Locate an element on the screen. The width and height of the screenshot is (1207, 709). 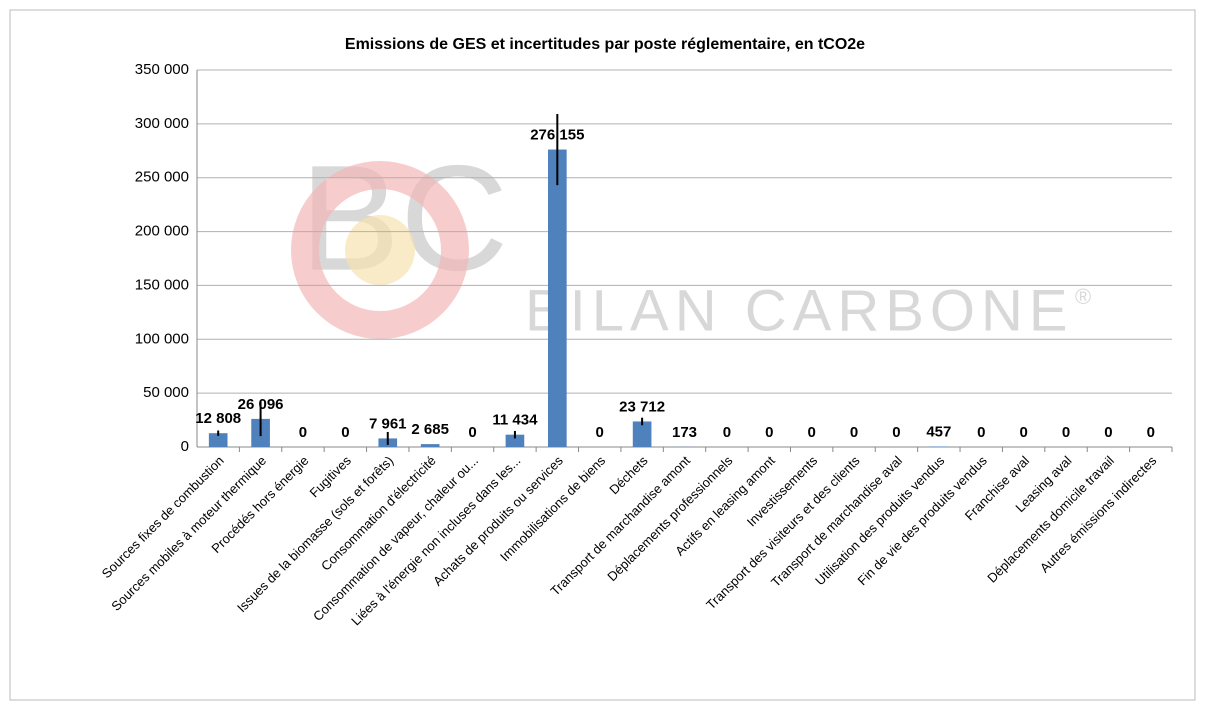
data-label: 457 is located at coordinates (938, 431).